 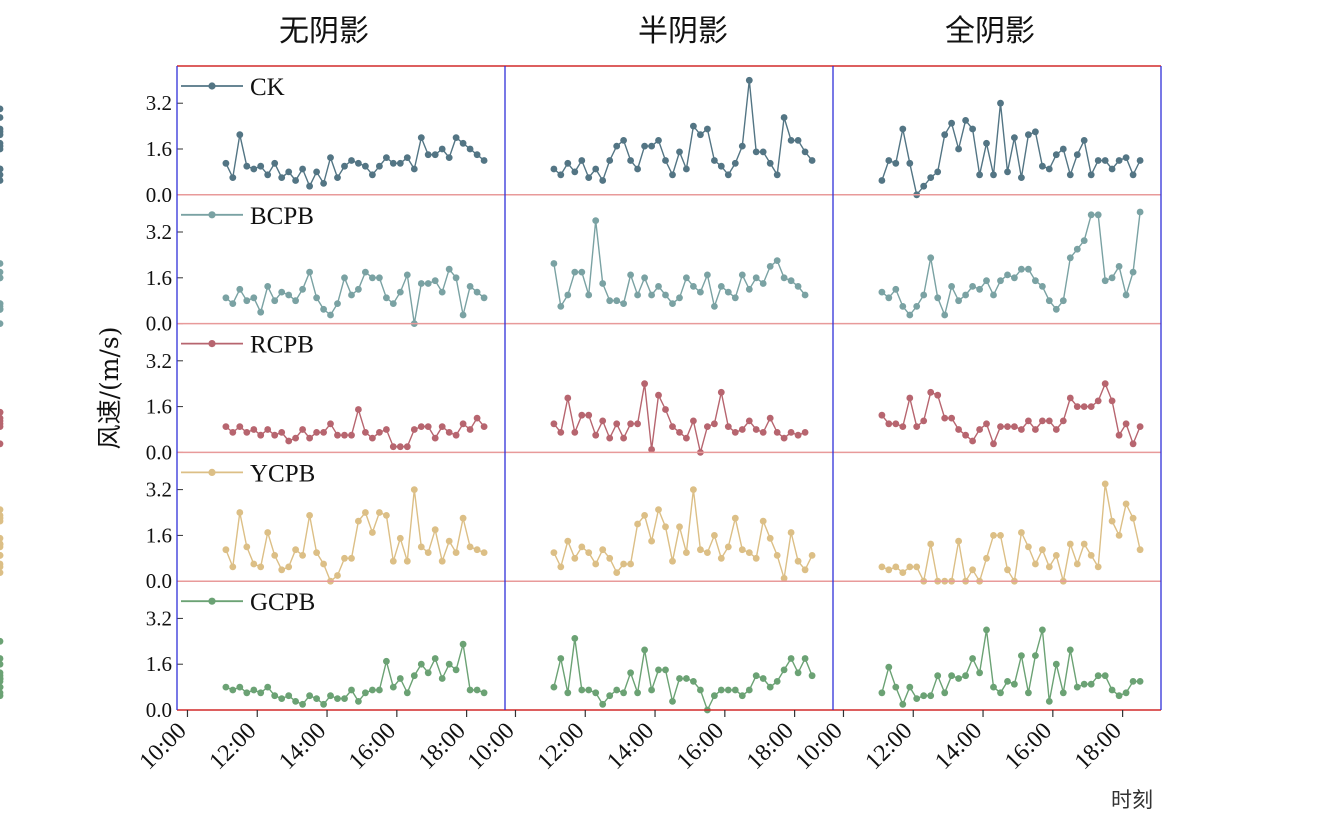 What do you see at coordinates (159, 710) in the screenshot?
I see `y-tick-label: 0.0` at bounding box center [159, 710].